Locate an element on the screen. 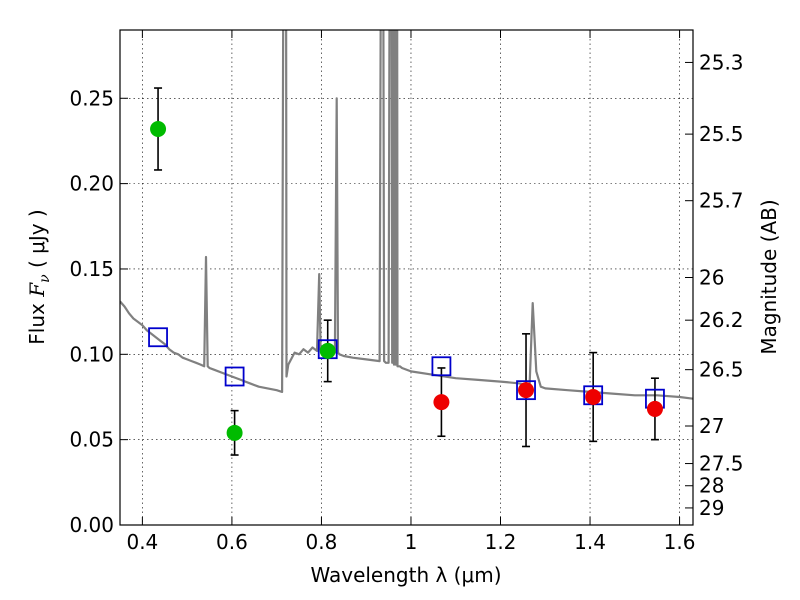 Image resolution: width=800 pixels, height=600 pixels. x-tick-label: 1.2 is located at coordinates (501, 542).